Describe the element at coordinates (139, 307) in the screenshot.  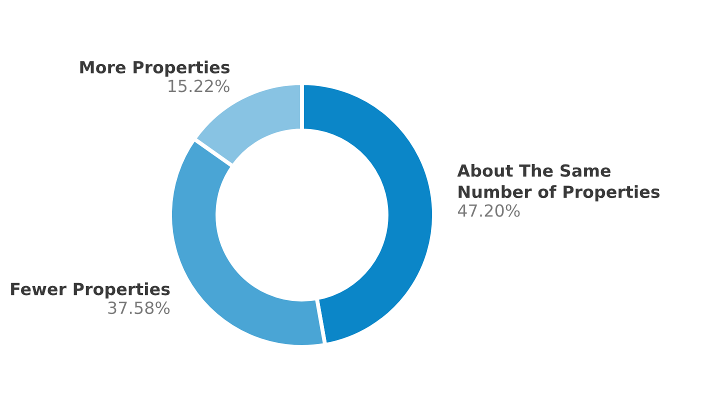
I see `data-label: 37.58%` at that location.